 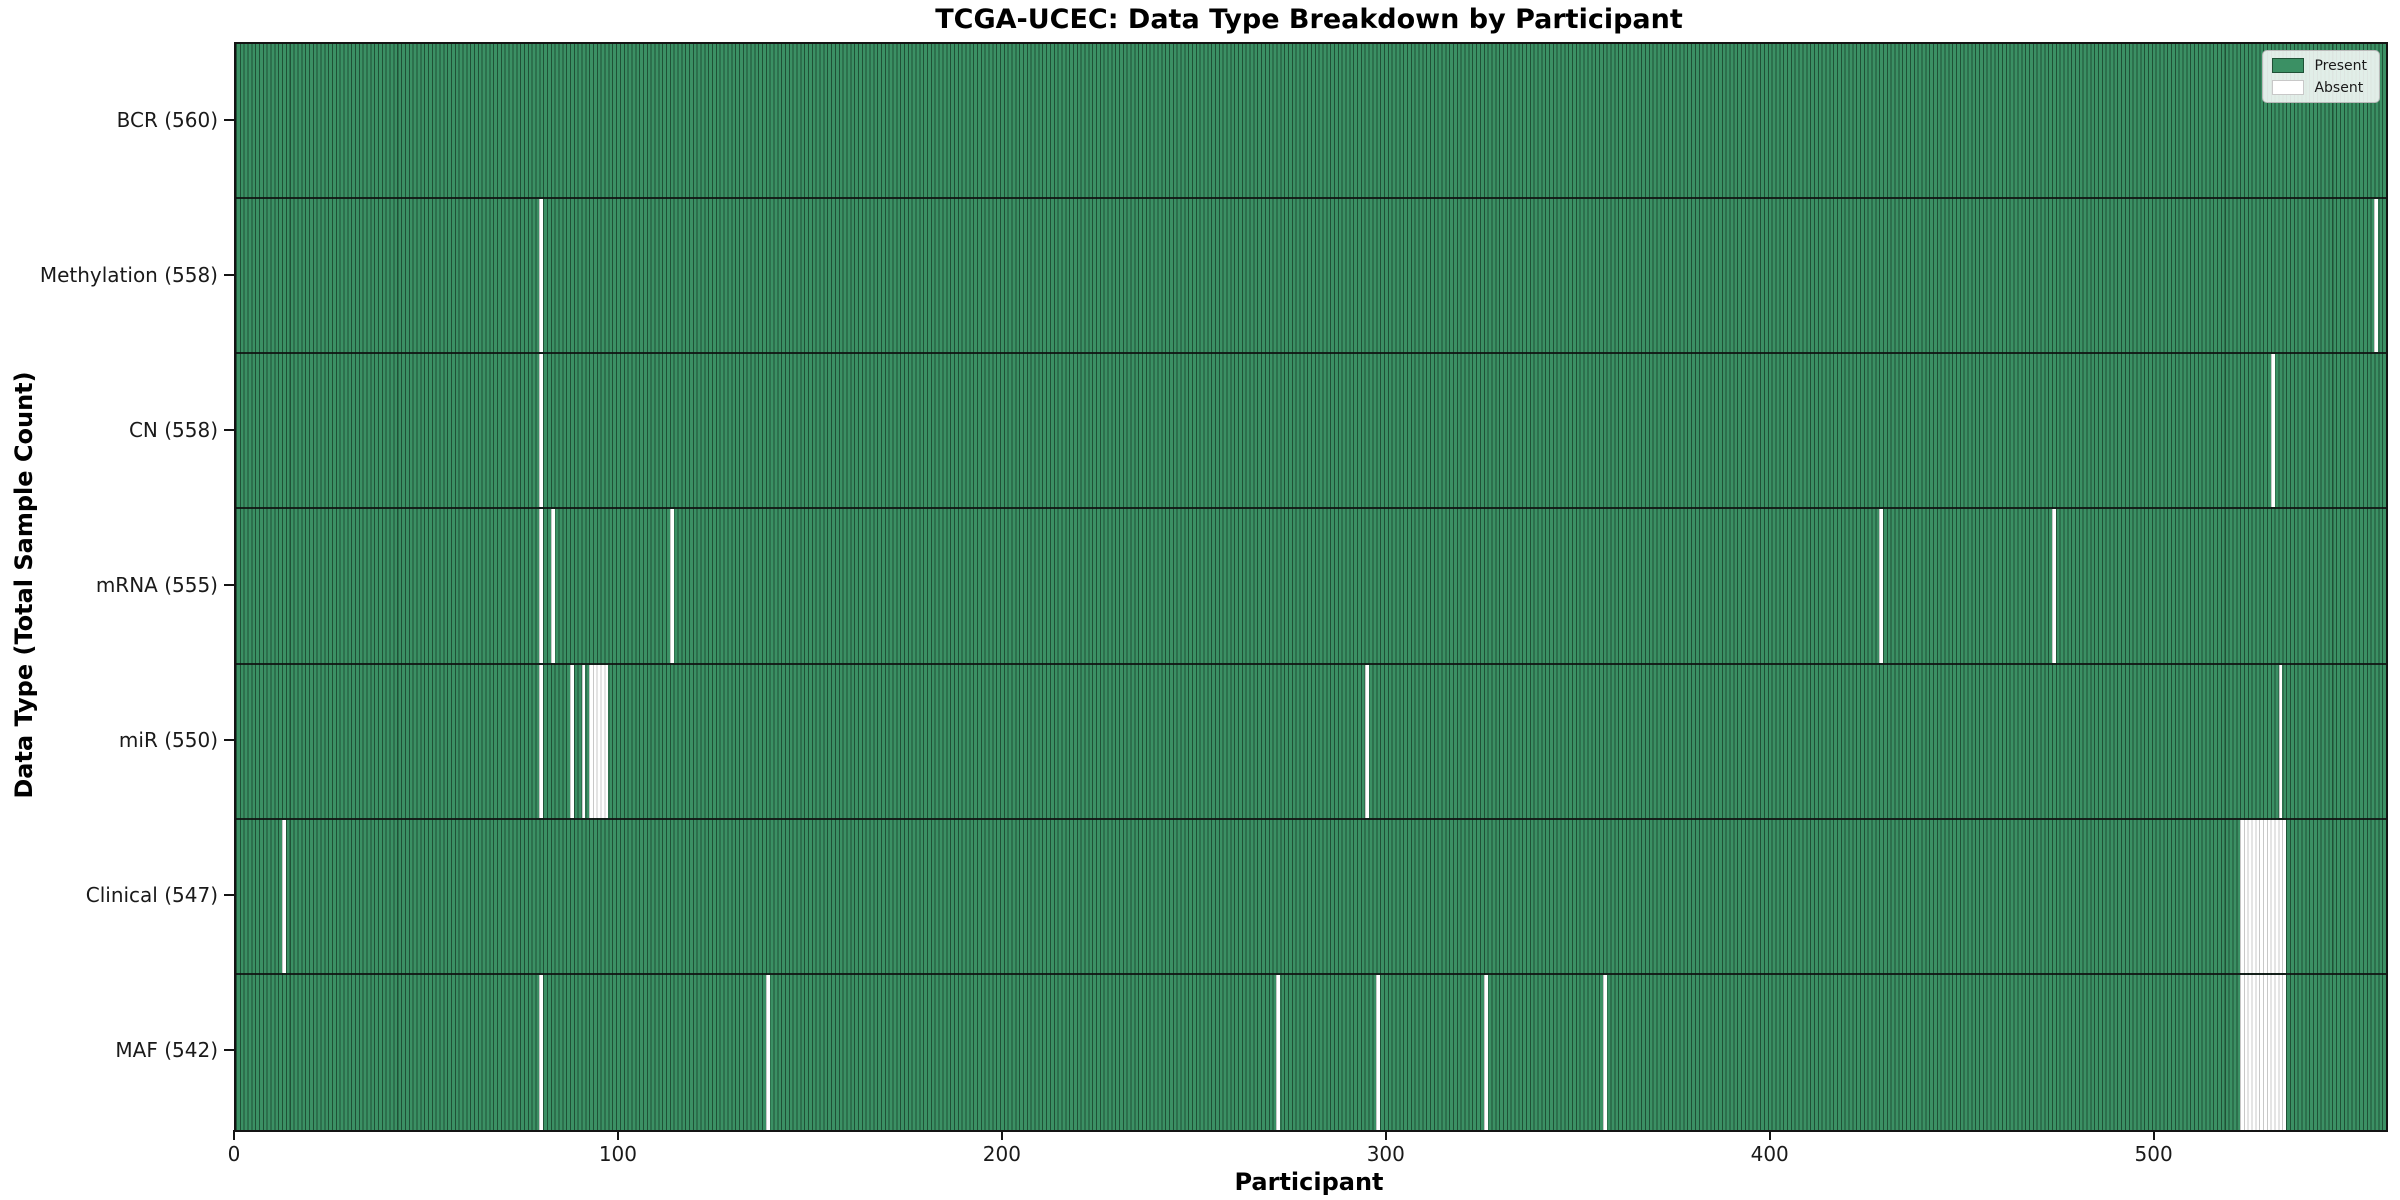 What do you see at coordinates (618, 1154) in the screenshot?
I see `x-tick-label: 100` at bounding box center [618, 1154].